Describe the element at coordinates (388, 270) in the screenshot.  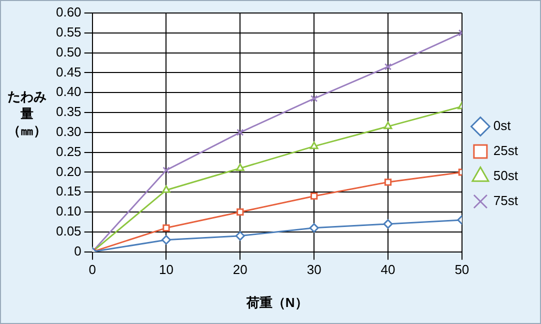
I see `x-tick-label: 40` at that location.